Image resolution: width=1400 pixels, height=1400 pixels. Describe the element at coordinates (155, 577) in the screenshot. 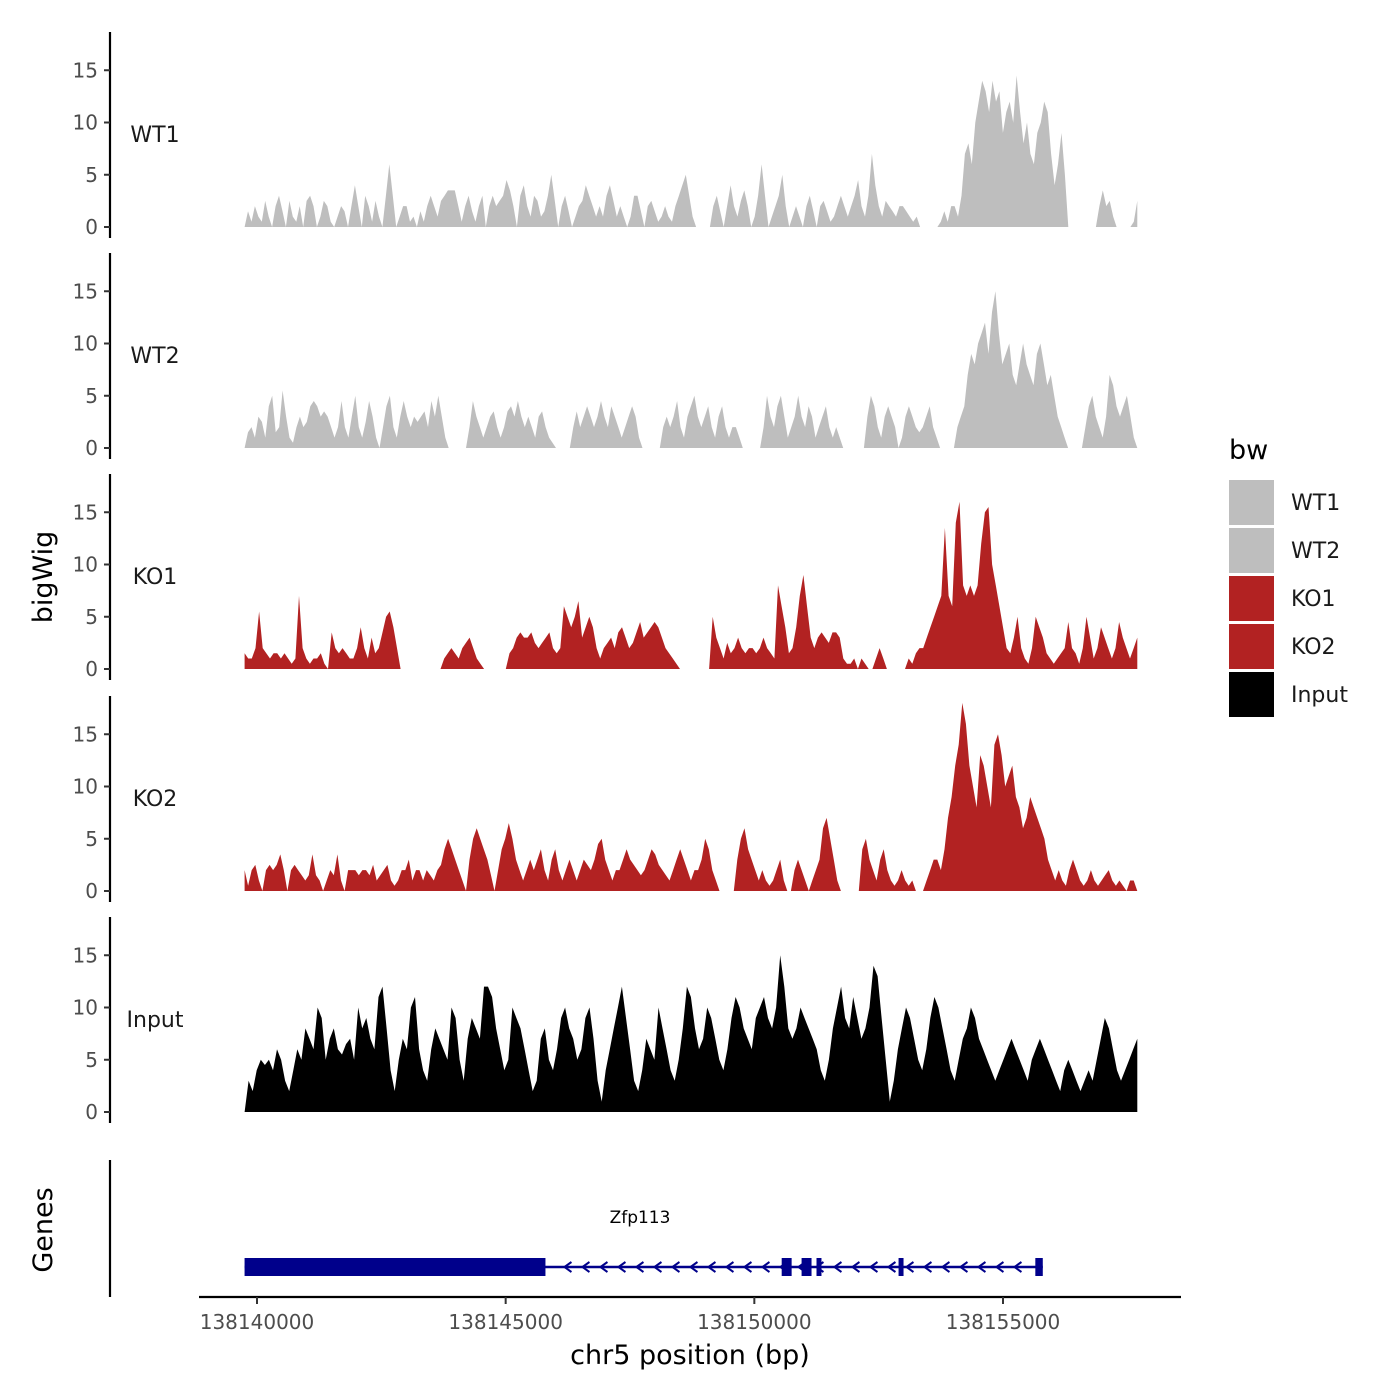

I see `track-label: KO1` at that location.